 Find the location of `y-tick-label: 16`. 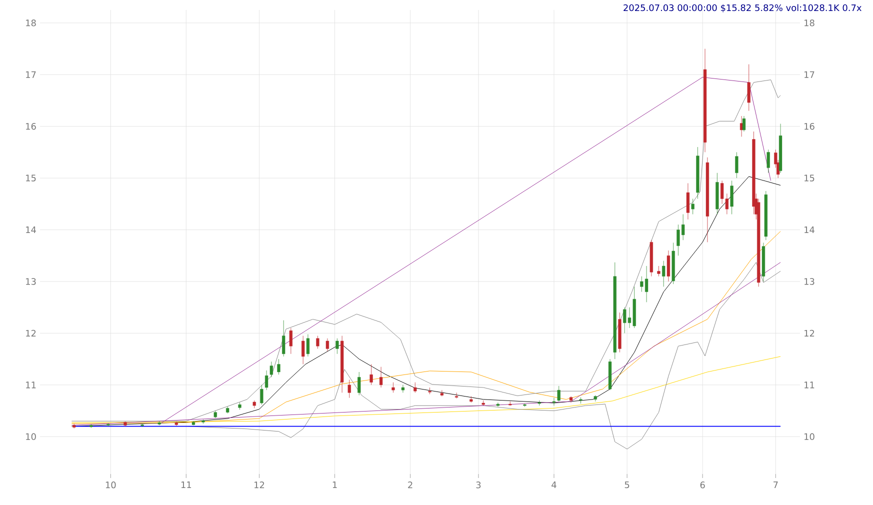

y-tick-label: 16 is located at coordinates (31, 126).